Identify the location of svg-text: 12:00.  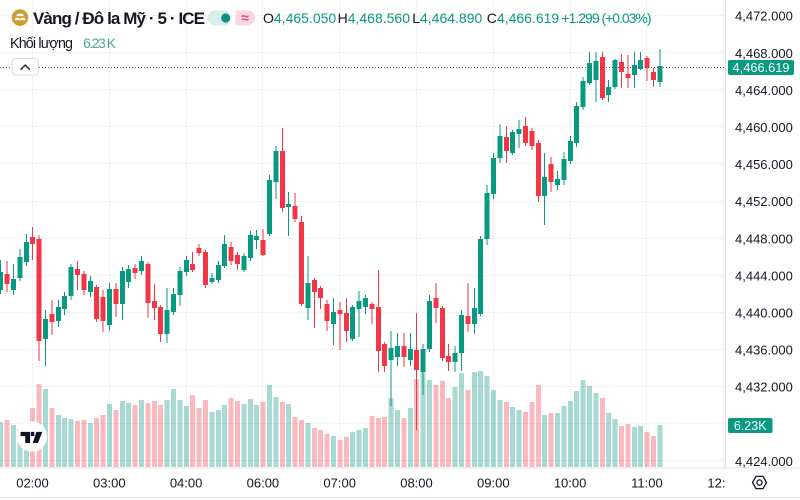
(723, 483).